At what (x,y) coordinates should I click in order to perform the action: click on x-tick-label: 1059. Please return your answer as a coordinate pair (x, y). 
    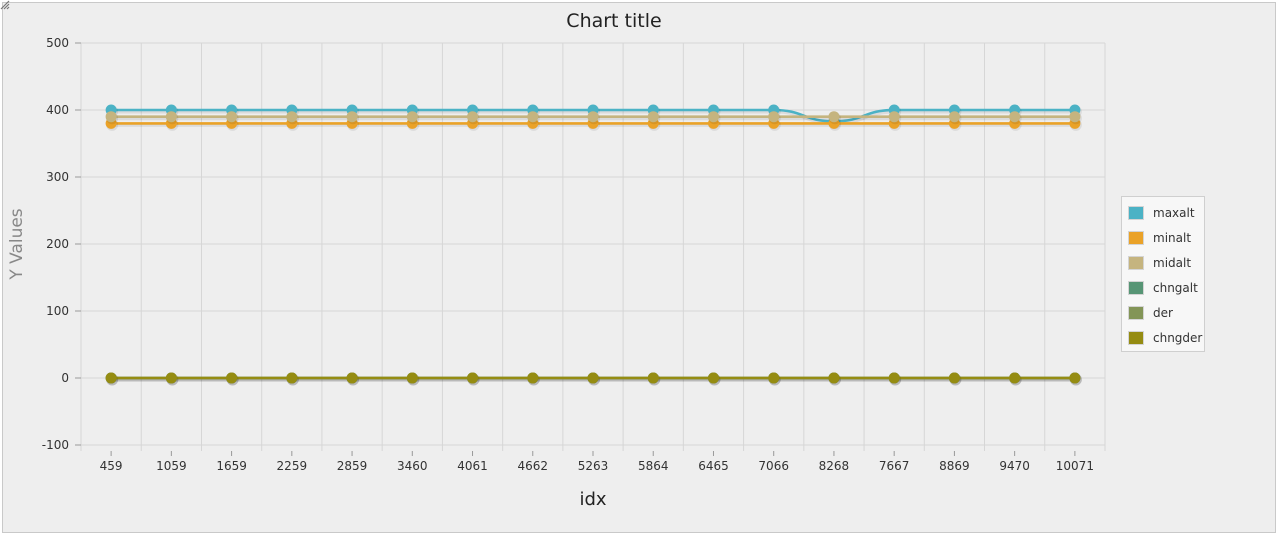
    Looking at the image, I should click on (171, 466).